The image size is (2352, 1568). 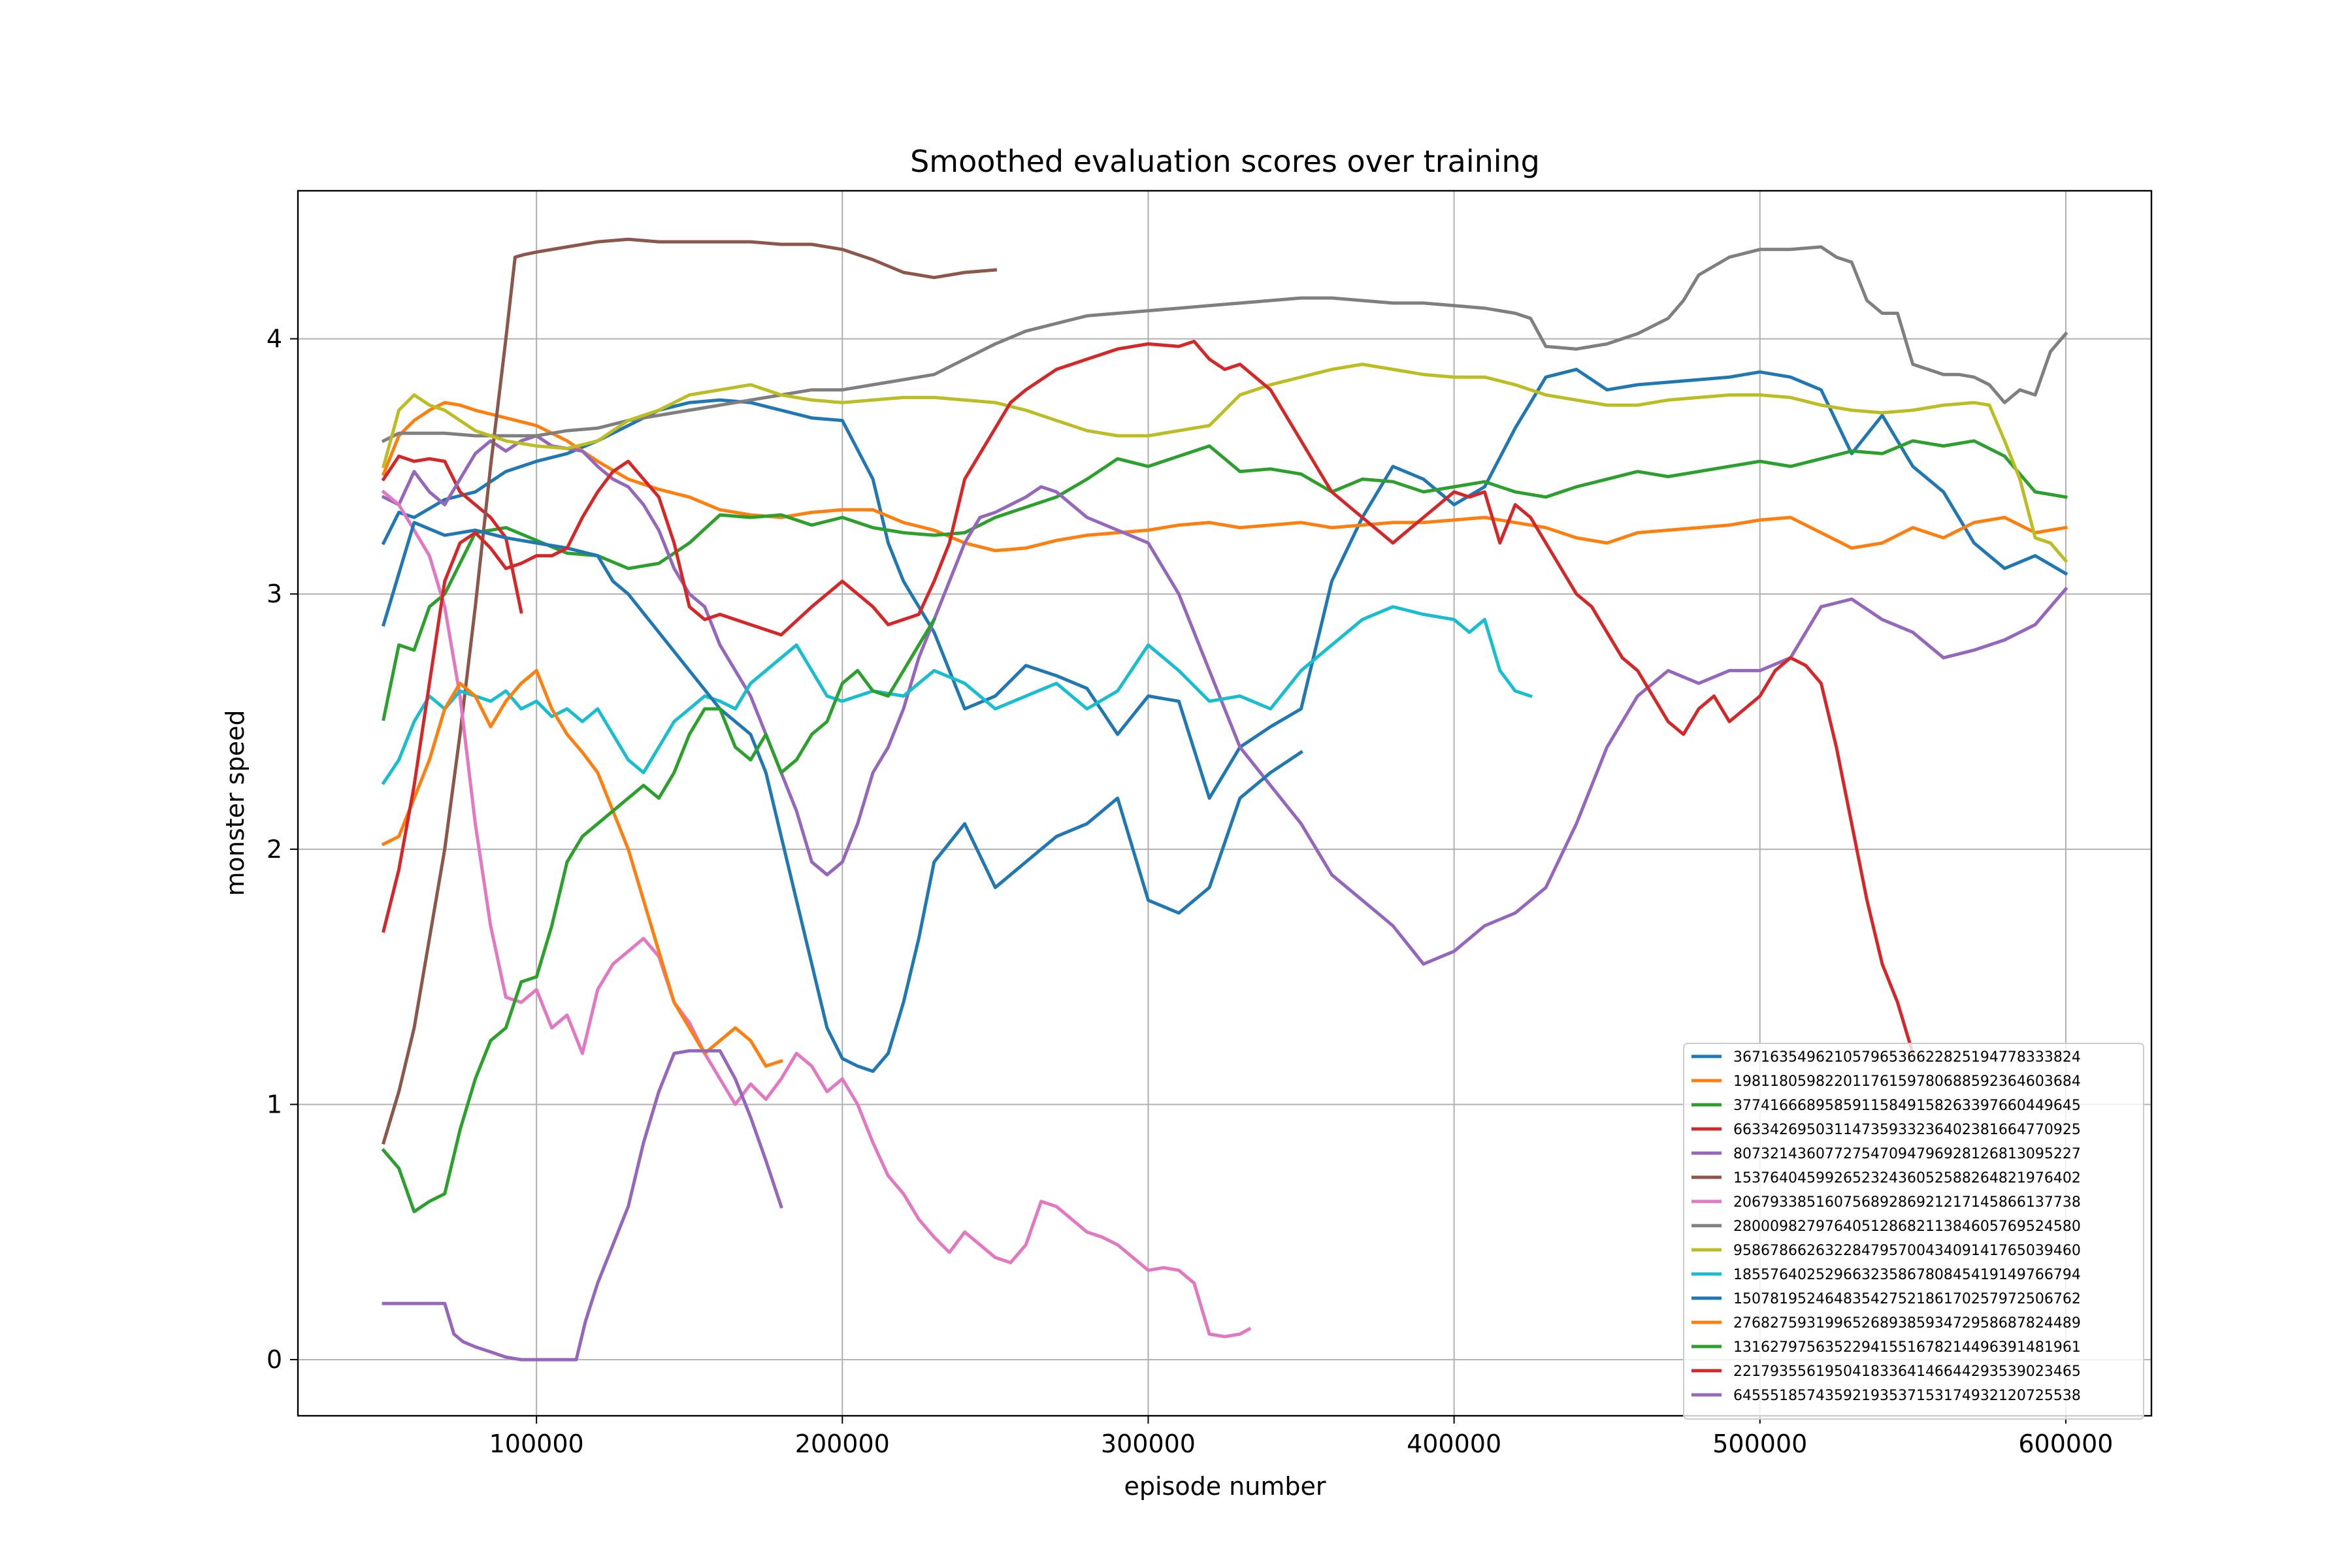 I want to click on x-tick-label: 200000, so click(x=842, y=1443).